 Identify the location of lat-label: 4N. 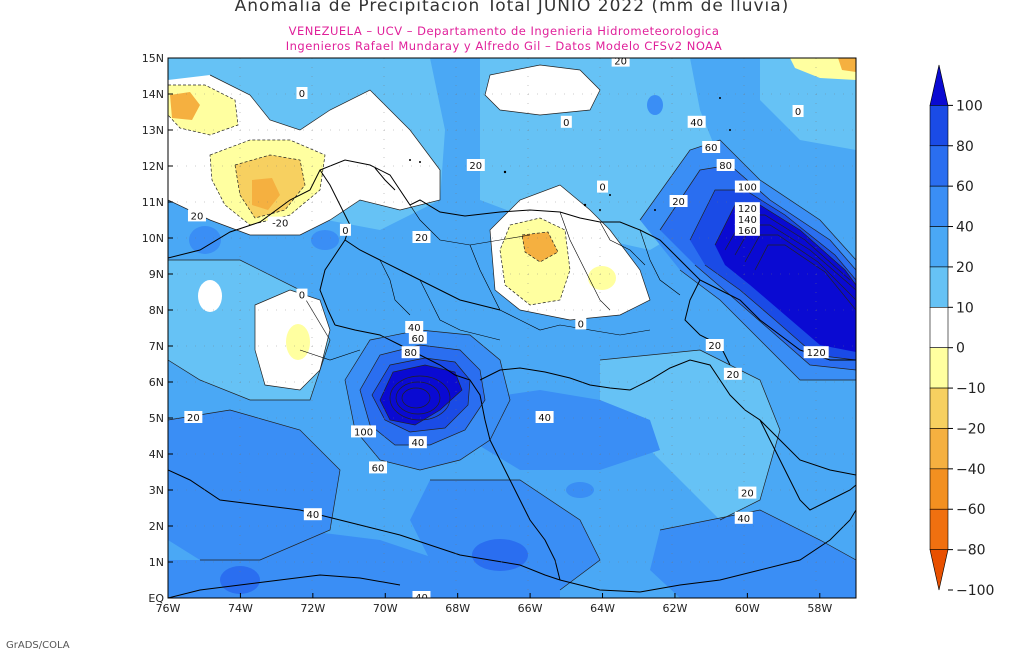
(156, 454).